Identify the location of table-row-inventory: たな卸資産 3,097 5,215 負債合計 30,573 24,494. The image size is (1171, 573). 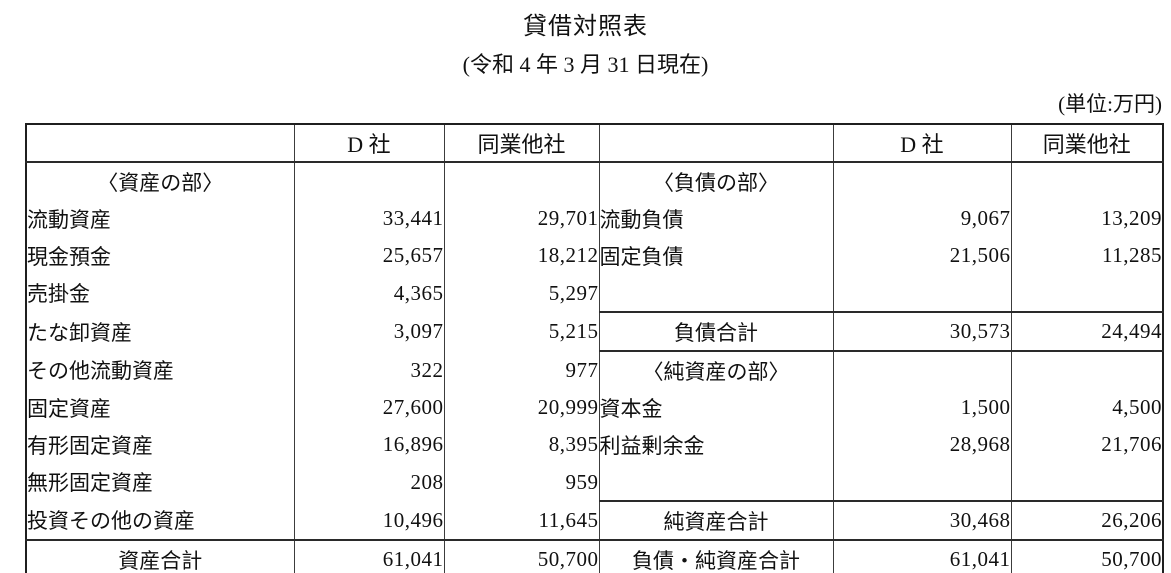
(594, 331).